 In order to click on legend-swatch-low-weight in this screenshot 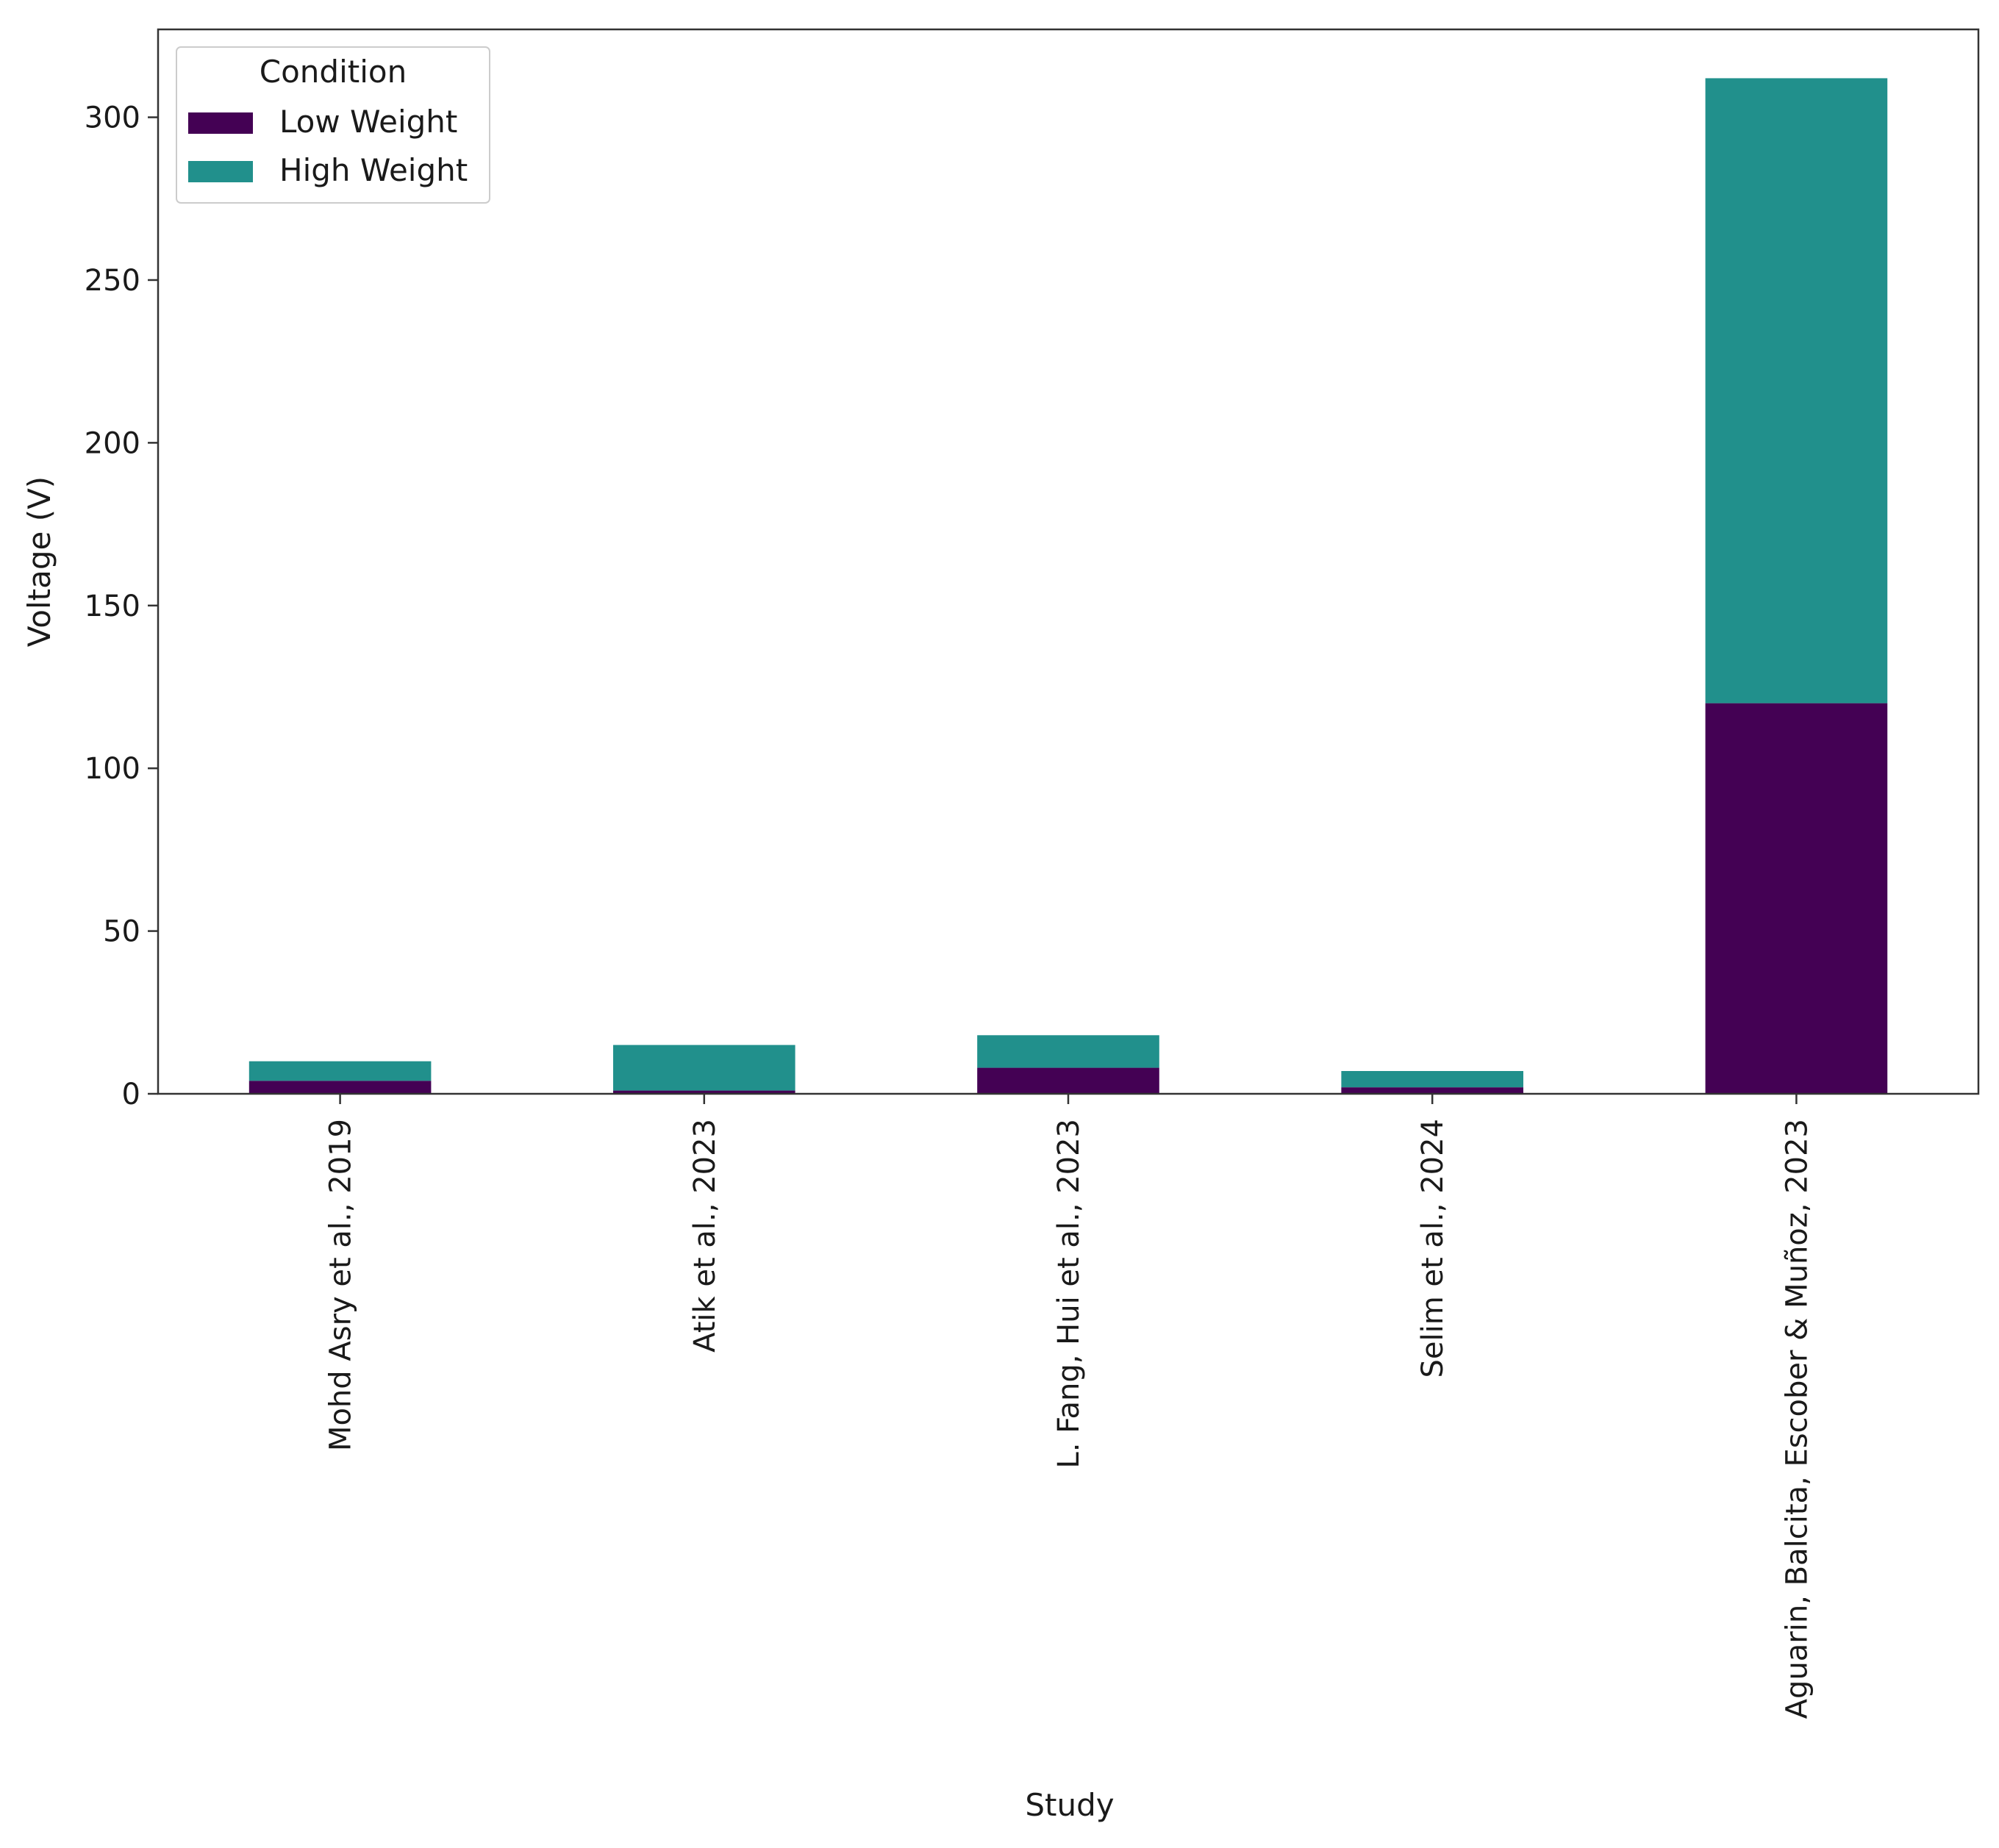, I will do `click(220, 123)`.